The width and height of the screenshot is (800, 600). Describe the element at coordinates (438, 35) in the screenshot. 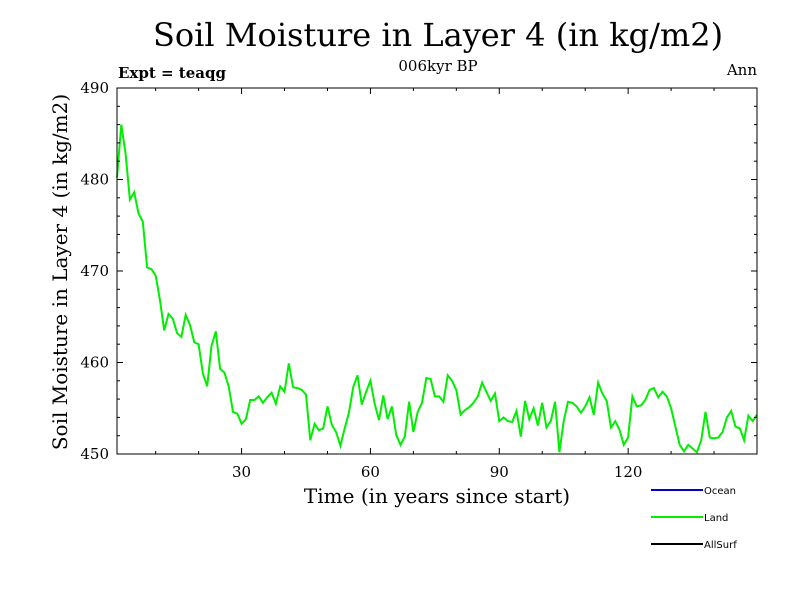

I see `chart-title: Soil Moisture in Layer 4 (in kg/m2)` at that location.